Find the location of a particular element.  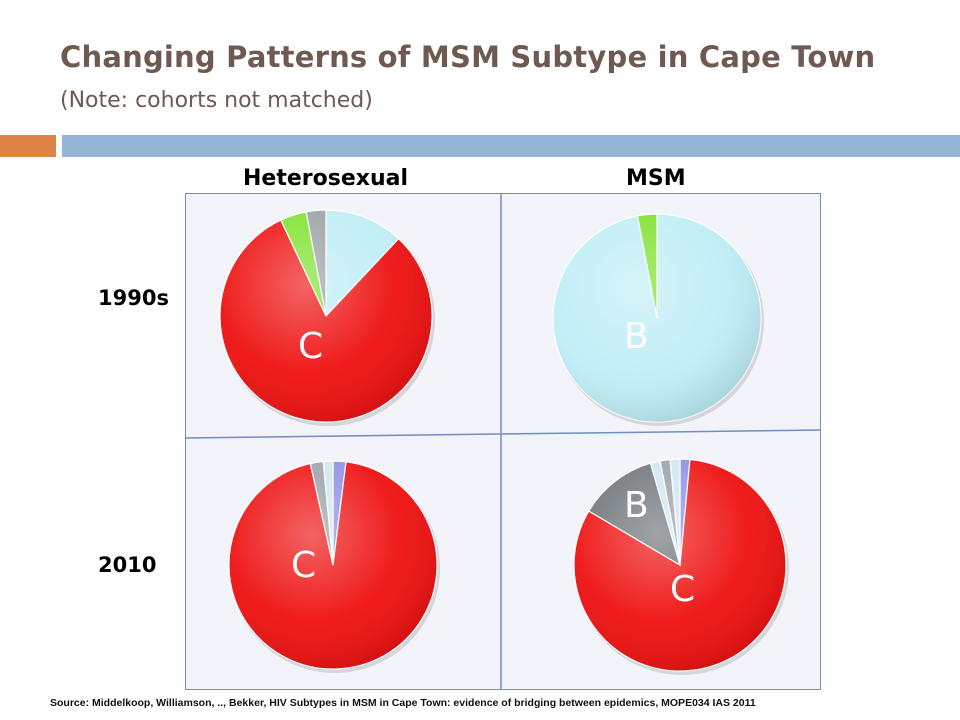

pie-2: C is located at coordinates (334, 566).